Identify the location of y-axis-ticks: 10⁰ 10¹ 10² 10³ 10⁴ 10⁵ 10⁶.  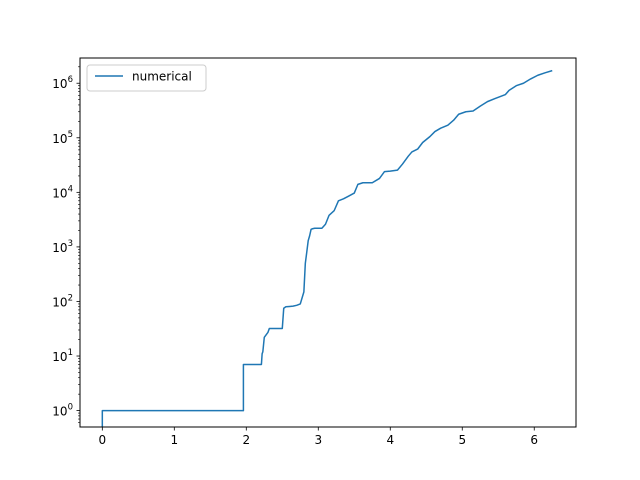
(66, 244).